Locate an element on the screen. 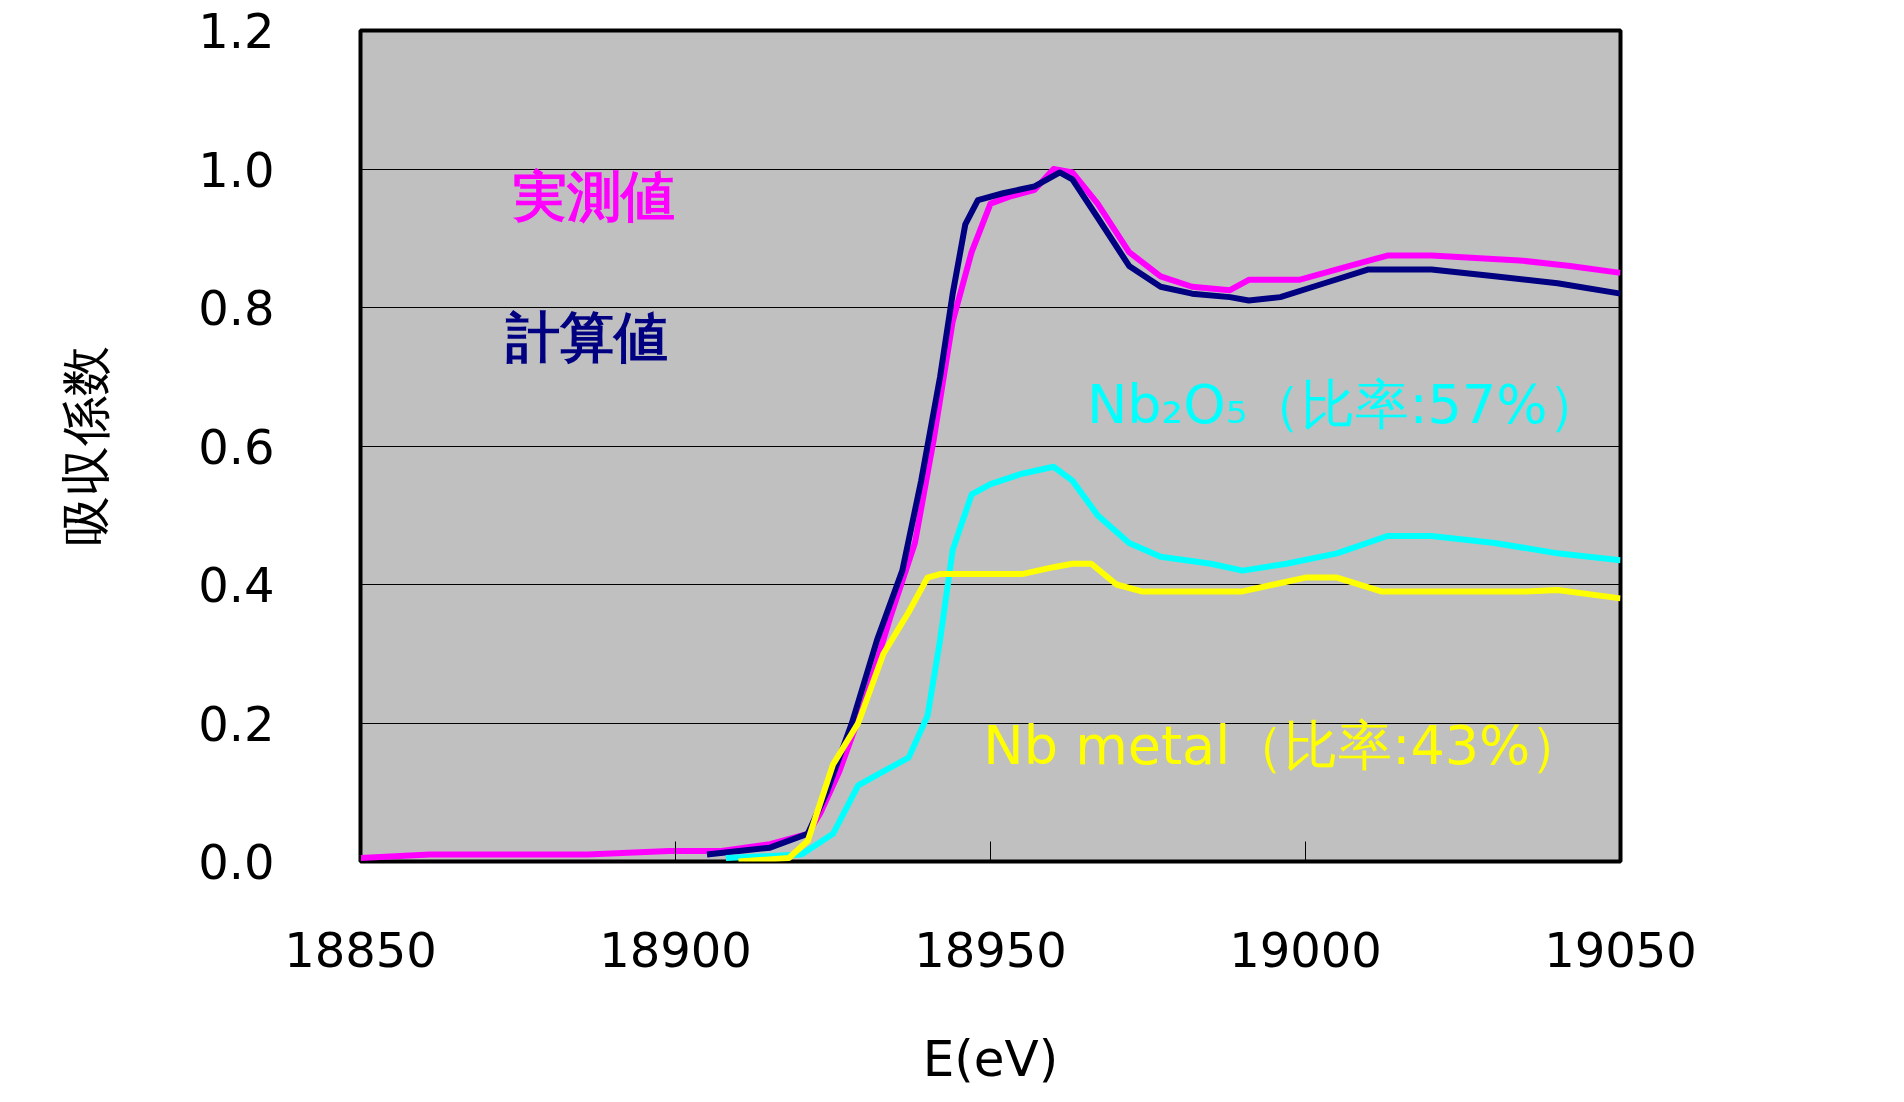 The image size is (1904, 1102). y-tick-label: 0.6 is located at coordinates (236, 446).